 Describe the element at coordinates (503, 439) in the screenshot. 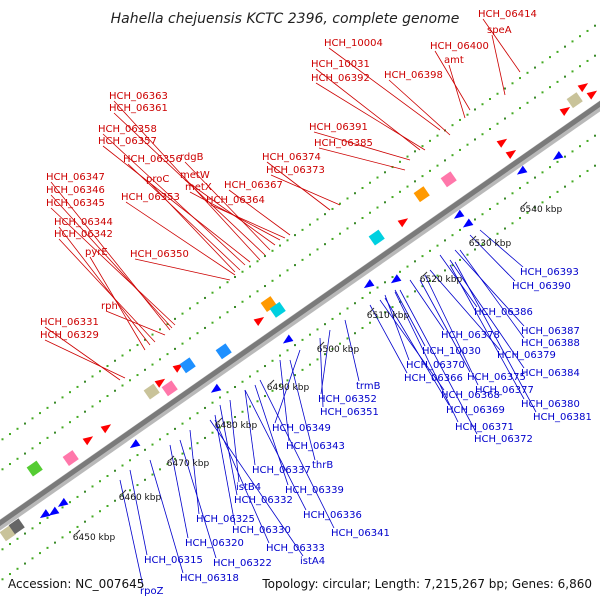

I see `gene-label: HCH_06372` at that location.